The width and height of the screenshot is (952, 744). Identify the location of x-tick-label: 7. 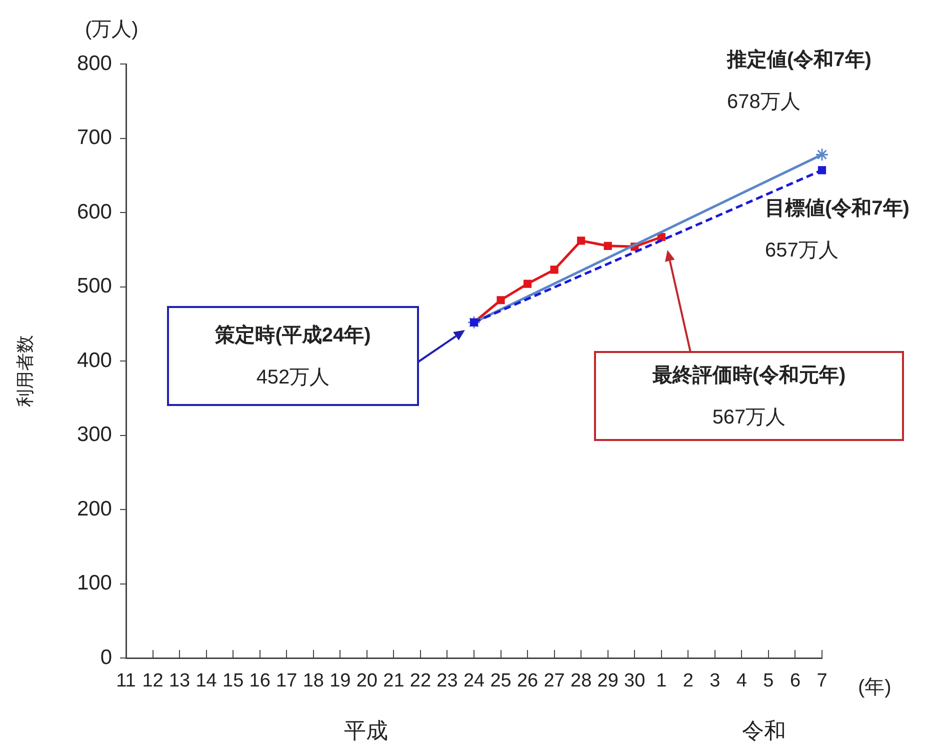
(822, 681).